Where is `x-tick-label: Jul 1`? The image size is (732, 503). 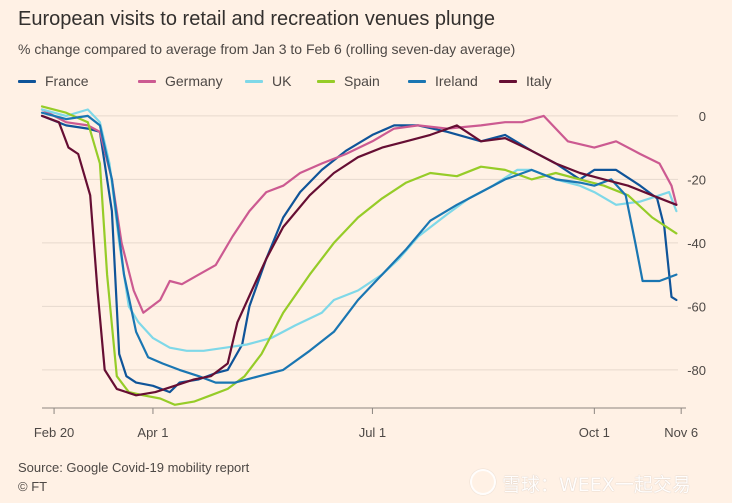
x-tick-label: Jul 1 is located at coordinates (372, 432).